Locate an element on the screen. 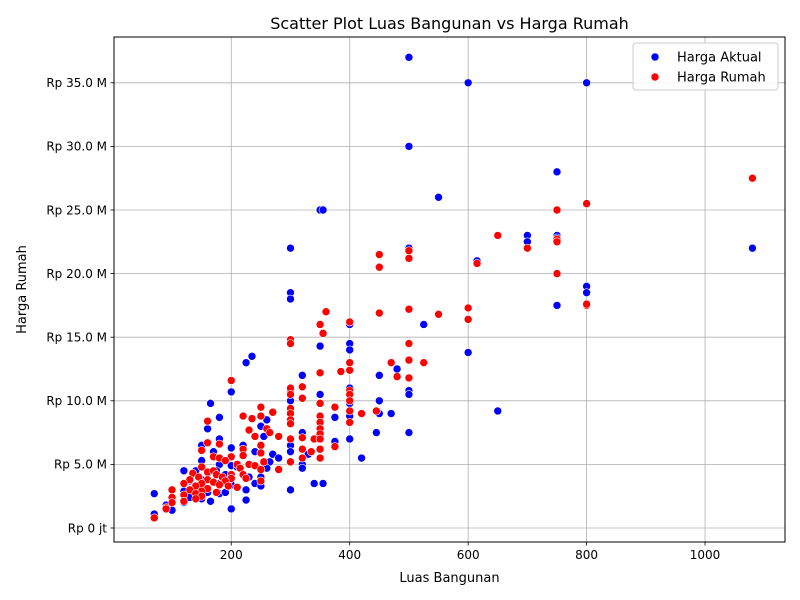  x-tick-label: 200 is located at coordinates (231, 555).